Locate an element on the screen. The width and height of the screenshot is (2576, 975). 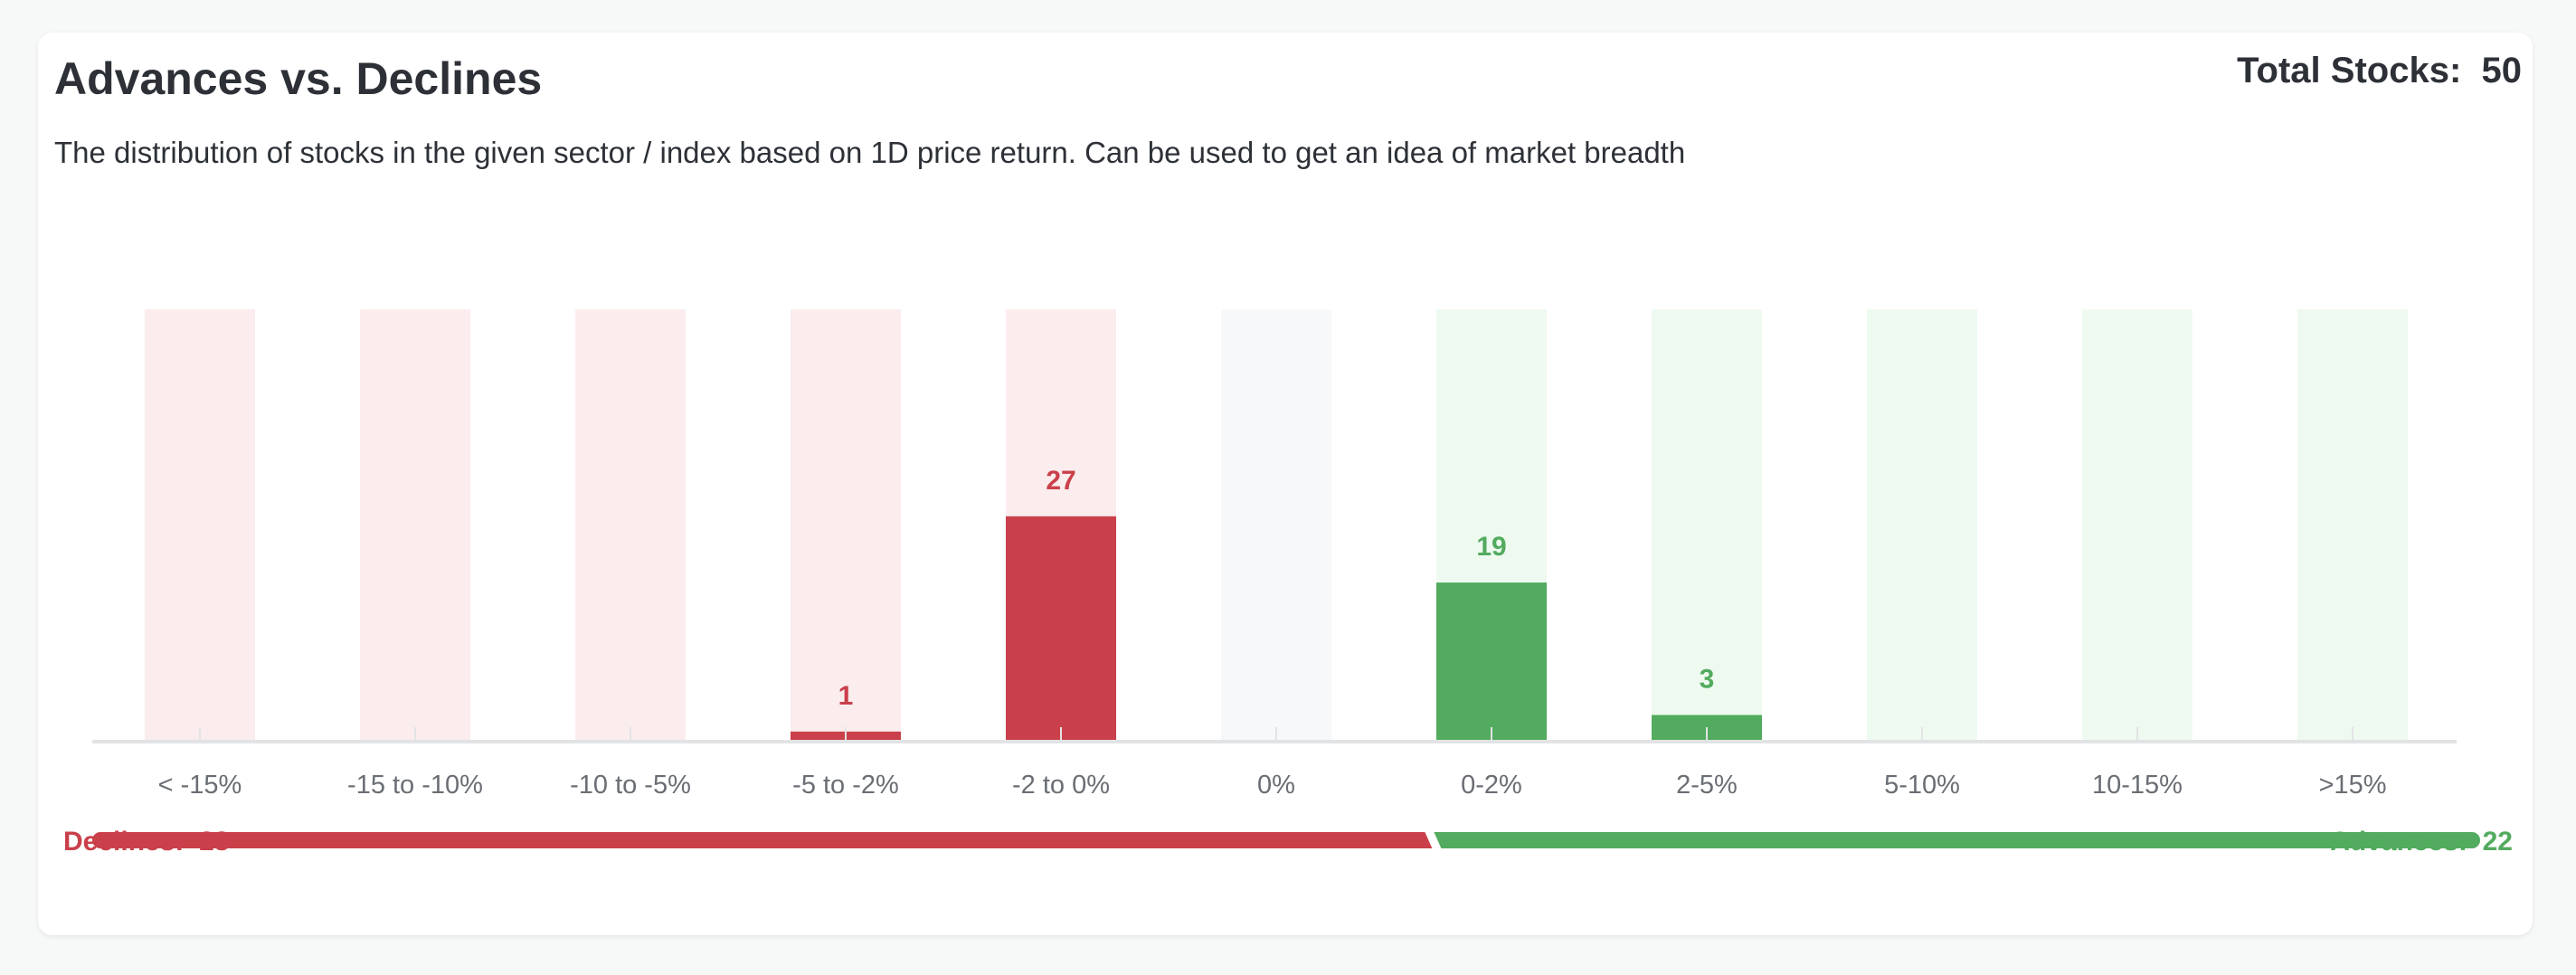
bar-value-label: 1 is located at coordinates (846, 696).